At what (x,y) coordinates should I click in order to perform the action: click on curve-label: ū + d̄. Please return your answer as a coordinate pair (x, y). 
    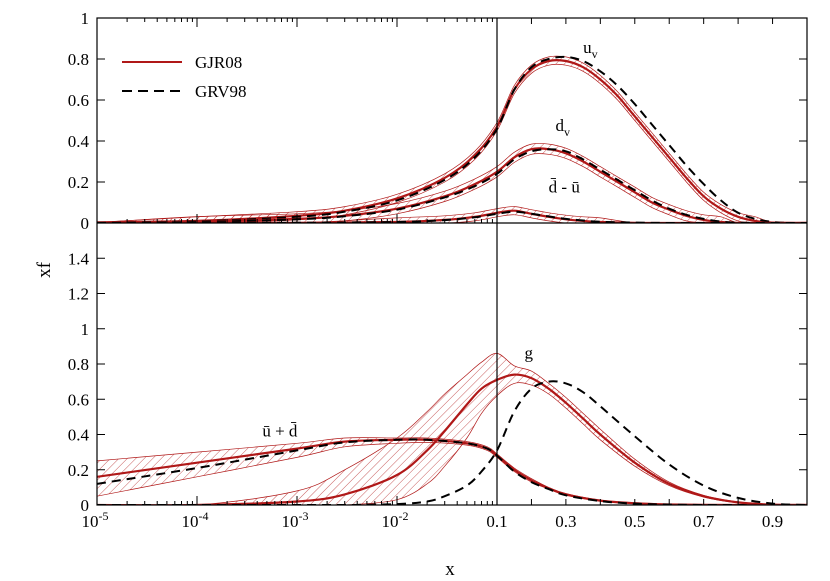
    Looking at the image, I should click on (280, 430).